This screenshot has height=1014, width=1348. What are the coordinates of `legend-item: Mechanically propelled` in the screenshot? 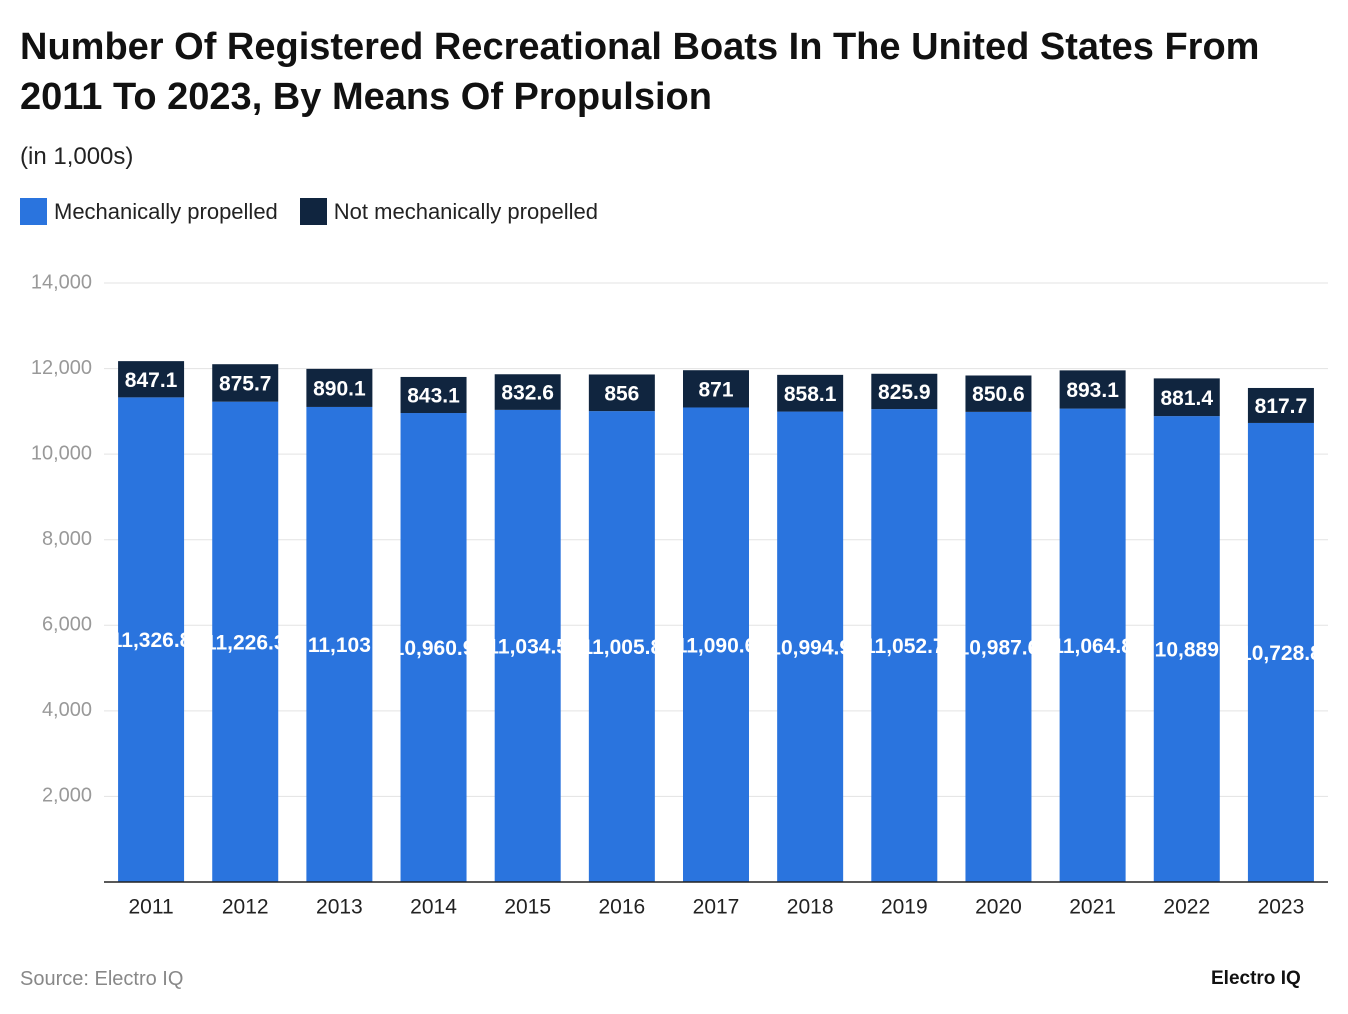 It's located at (149, 211).